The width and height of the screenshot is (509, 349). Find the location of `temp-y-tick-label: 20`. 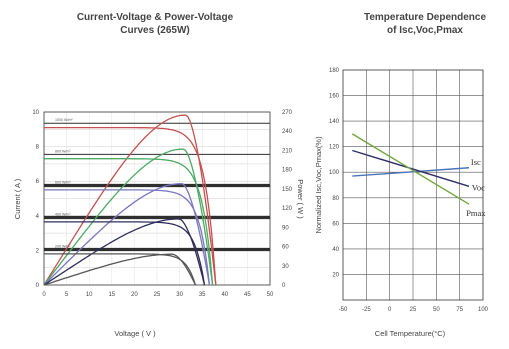

temp-y-tick-label: 20 is located at coordinates (335, 275).